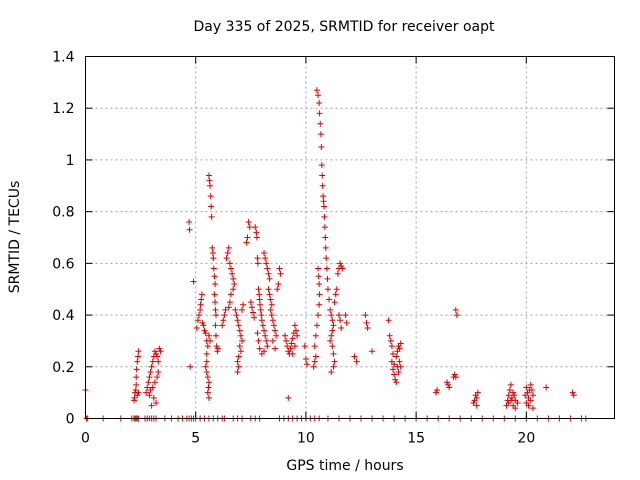 This screenshot has height=480, width=640. Describe the element at coordinates (195, 439) in the screenshot. I see `x-tick-label: 5` at that location.